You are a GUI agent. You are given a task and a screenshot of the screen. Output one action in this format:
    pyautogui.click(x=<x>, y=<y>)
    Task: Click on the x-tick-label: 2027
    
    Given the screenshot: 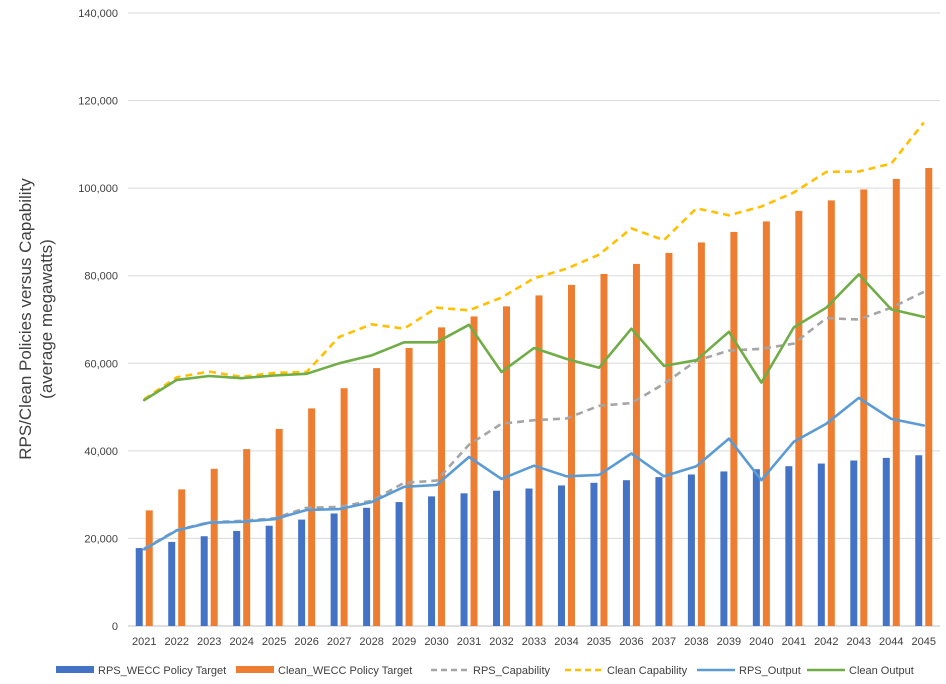 What is the action you would take?
    pyautogui.click(x=339, y=642)
    